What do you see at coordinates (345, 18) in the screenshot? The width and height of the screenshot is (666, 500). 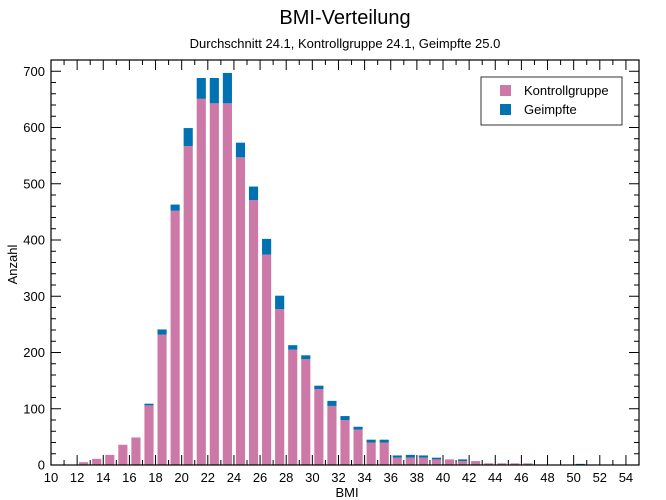 I see `chart-title: BMI-Verteilung` at bounding box center [345, 18].